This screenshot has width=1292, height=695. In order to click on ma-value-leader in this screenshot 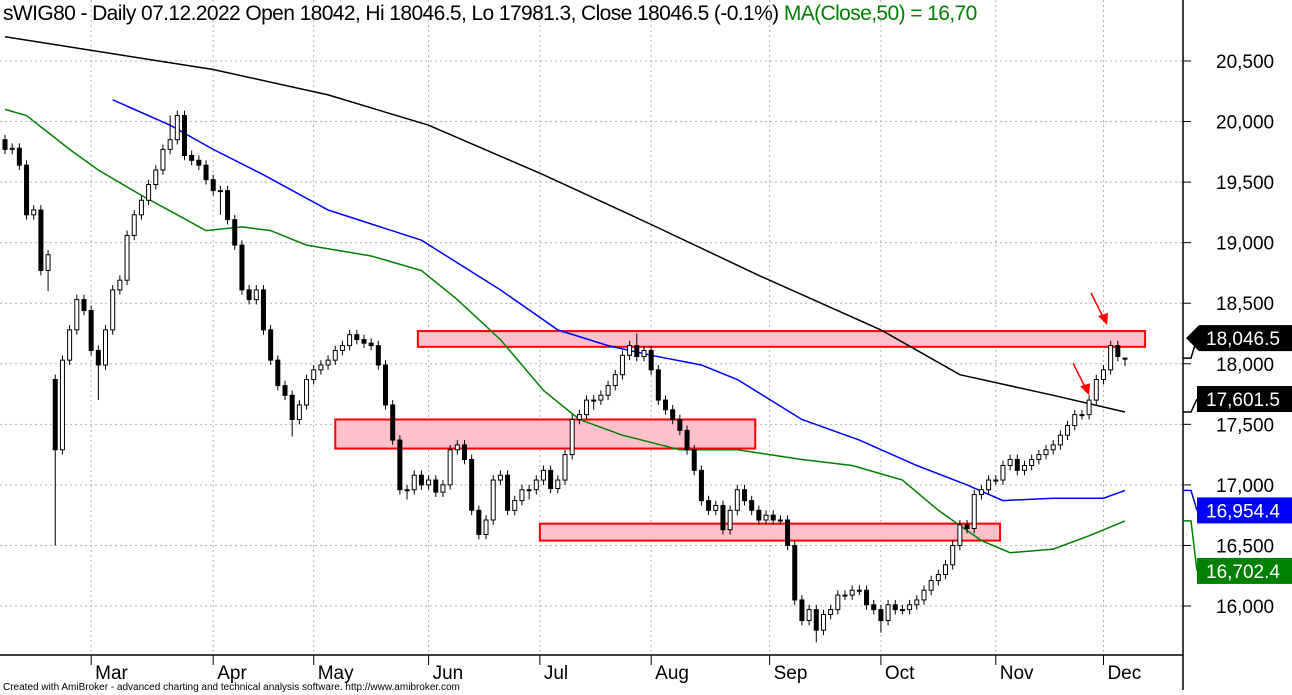, I will do `click(1190, 405)`.